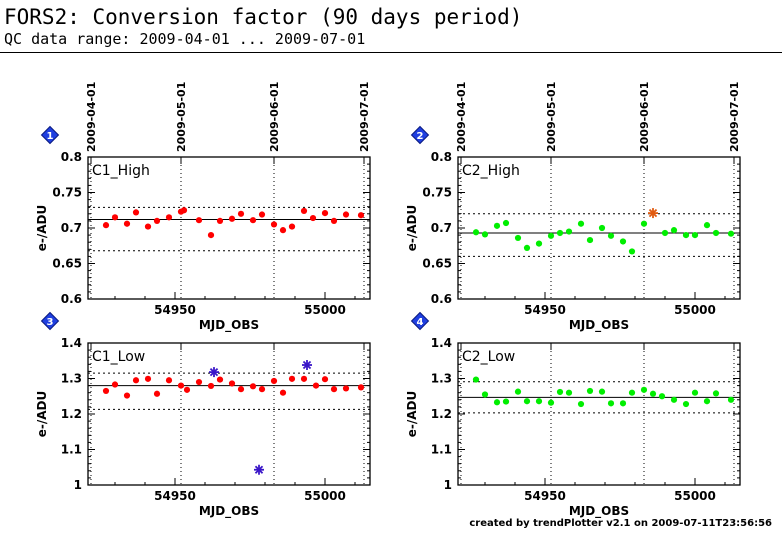 This screenshot has width=782, height=542. What do you see at coordinates (441, 450) in the screenshot?
I see `y-tick-label: 1.1` at bounding box center [441, 450].